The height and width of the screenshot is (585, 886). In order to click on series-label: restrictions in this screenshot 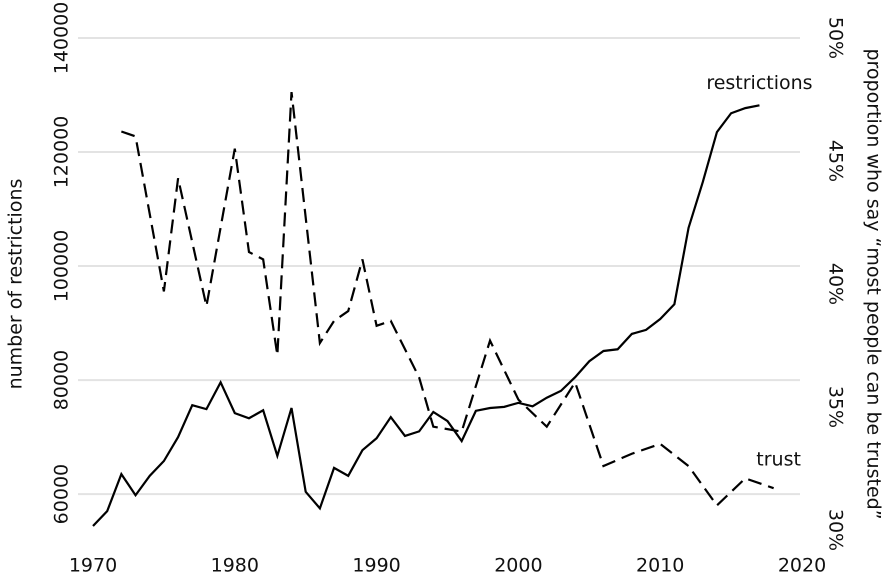, I will do `click(759, 83)`.